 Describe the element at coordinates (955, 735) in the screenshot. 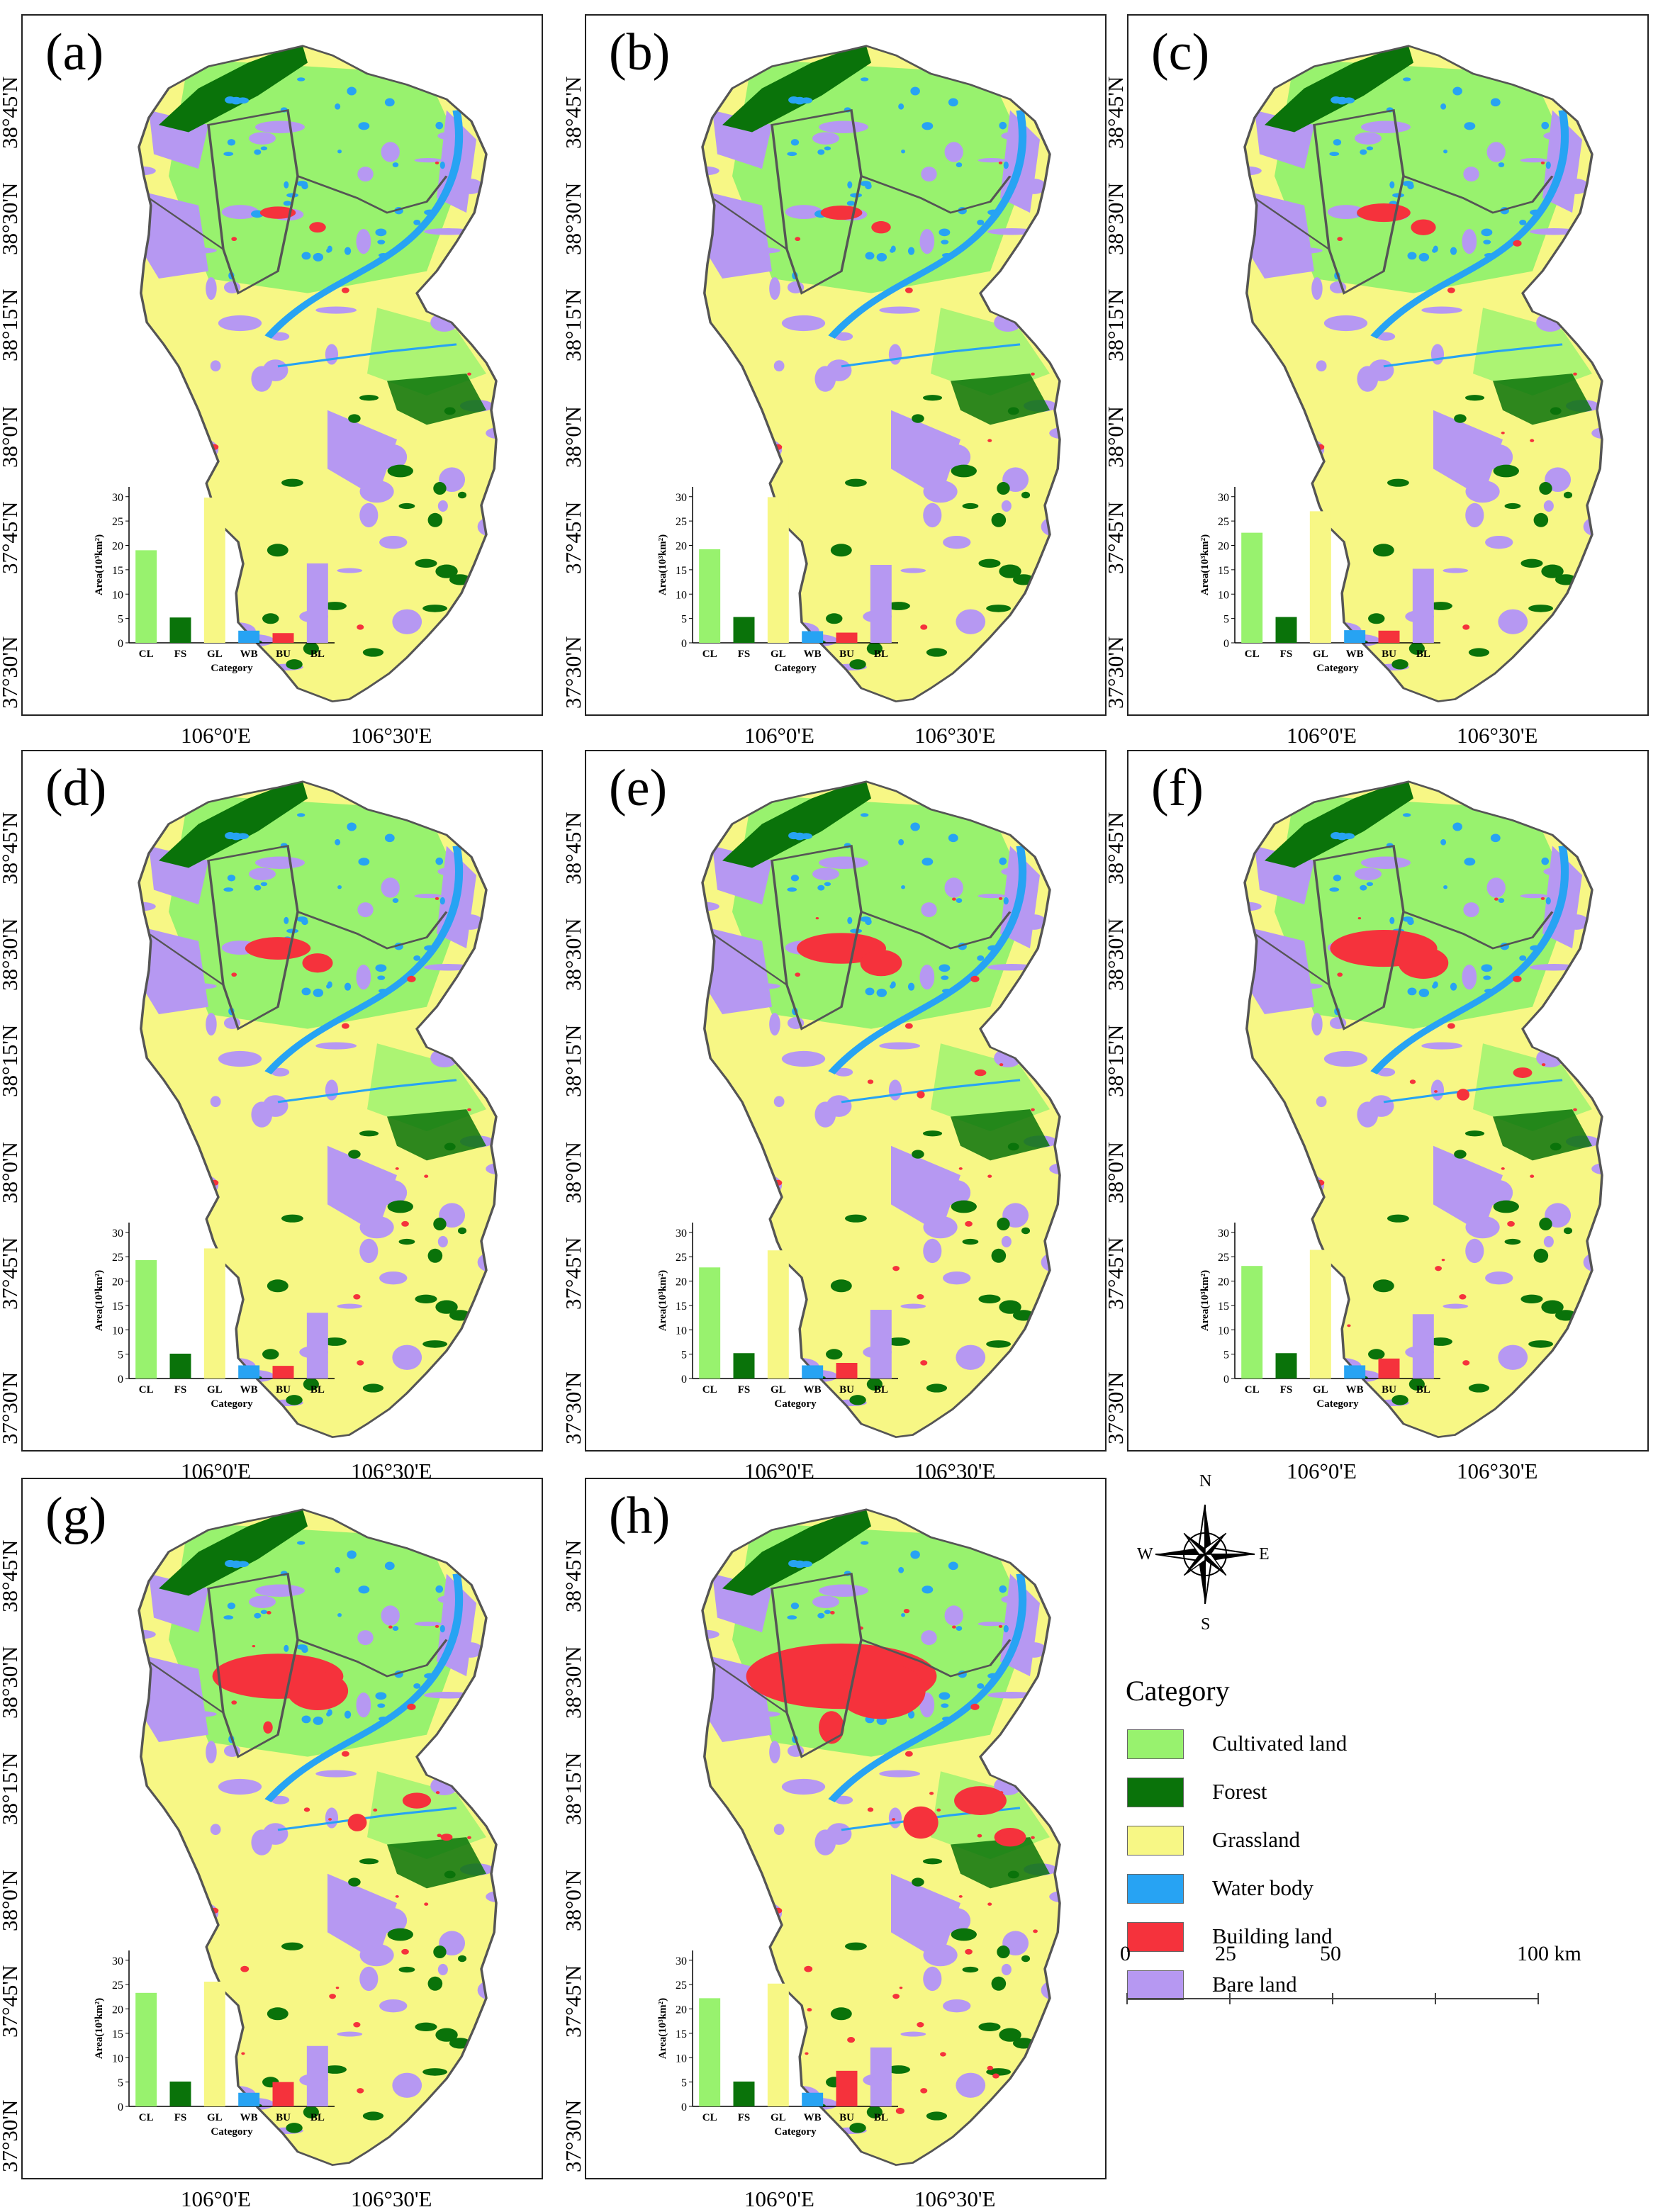

I see `longitude-label: 106°30'E` at that location.